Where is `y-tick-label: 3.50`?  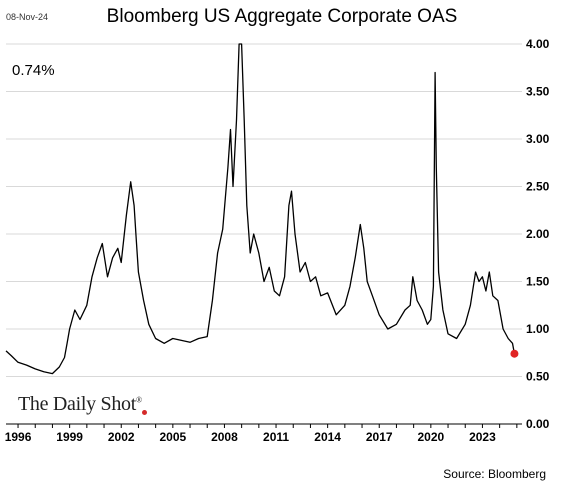
y-tick-label: 3.50 is located at coordinates (538, 92).